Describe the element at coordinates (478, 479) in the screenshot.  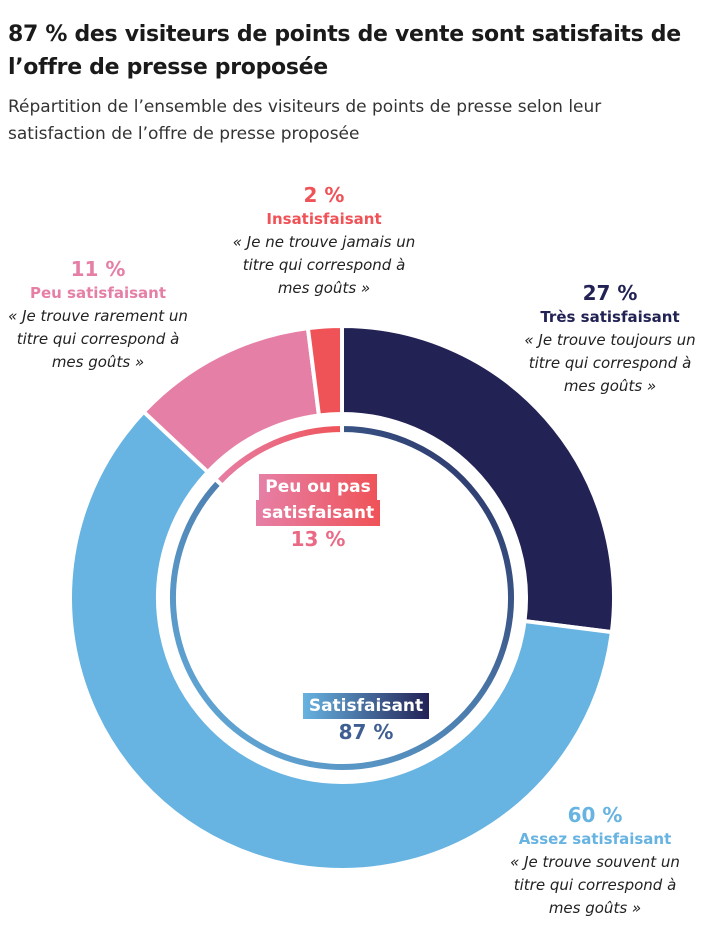
I see `slice-très-satisfaisant` at that location.